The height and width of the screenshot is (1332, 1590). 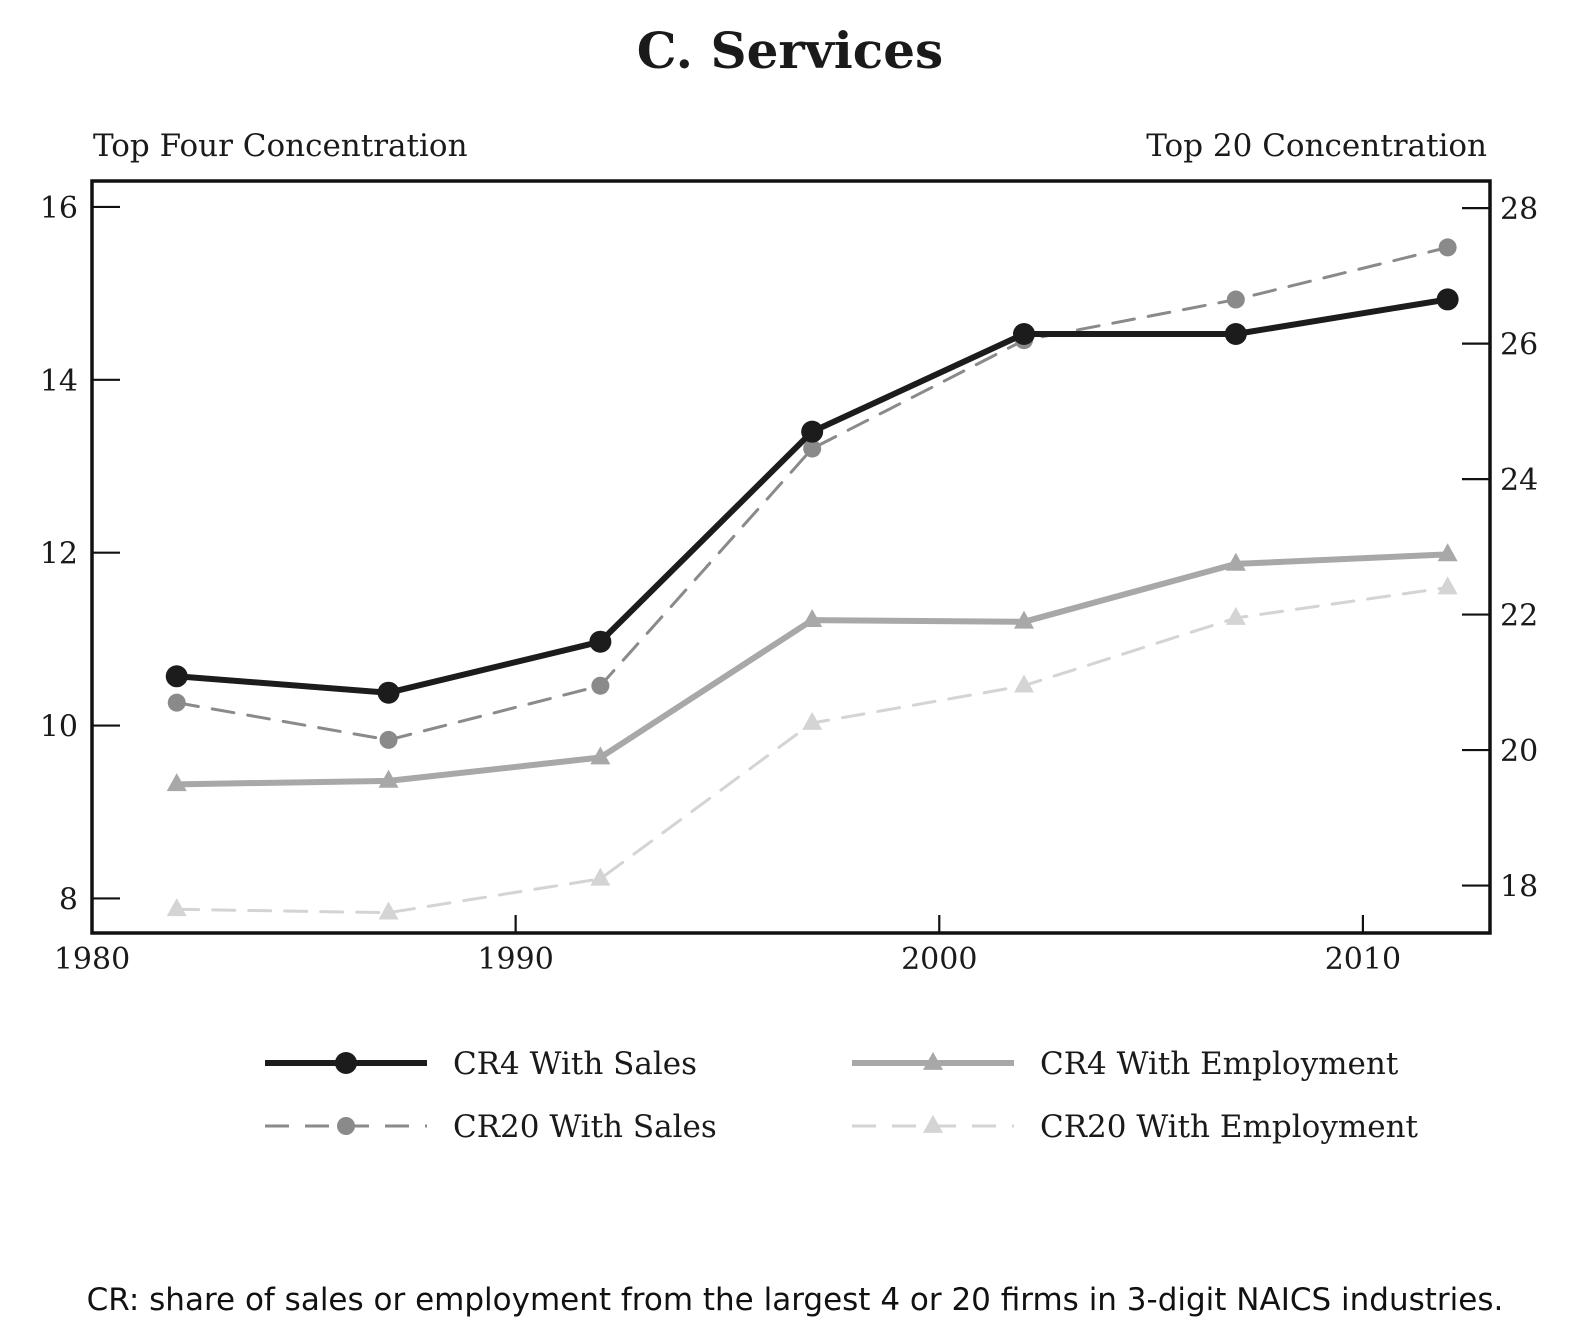 I want to click on legend-item-cr4-with-sales: CR4 With Sales, so click(x=481, y=1064).